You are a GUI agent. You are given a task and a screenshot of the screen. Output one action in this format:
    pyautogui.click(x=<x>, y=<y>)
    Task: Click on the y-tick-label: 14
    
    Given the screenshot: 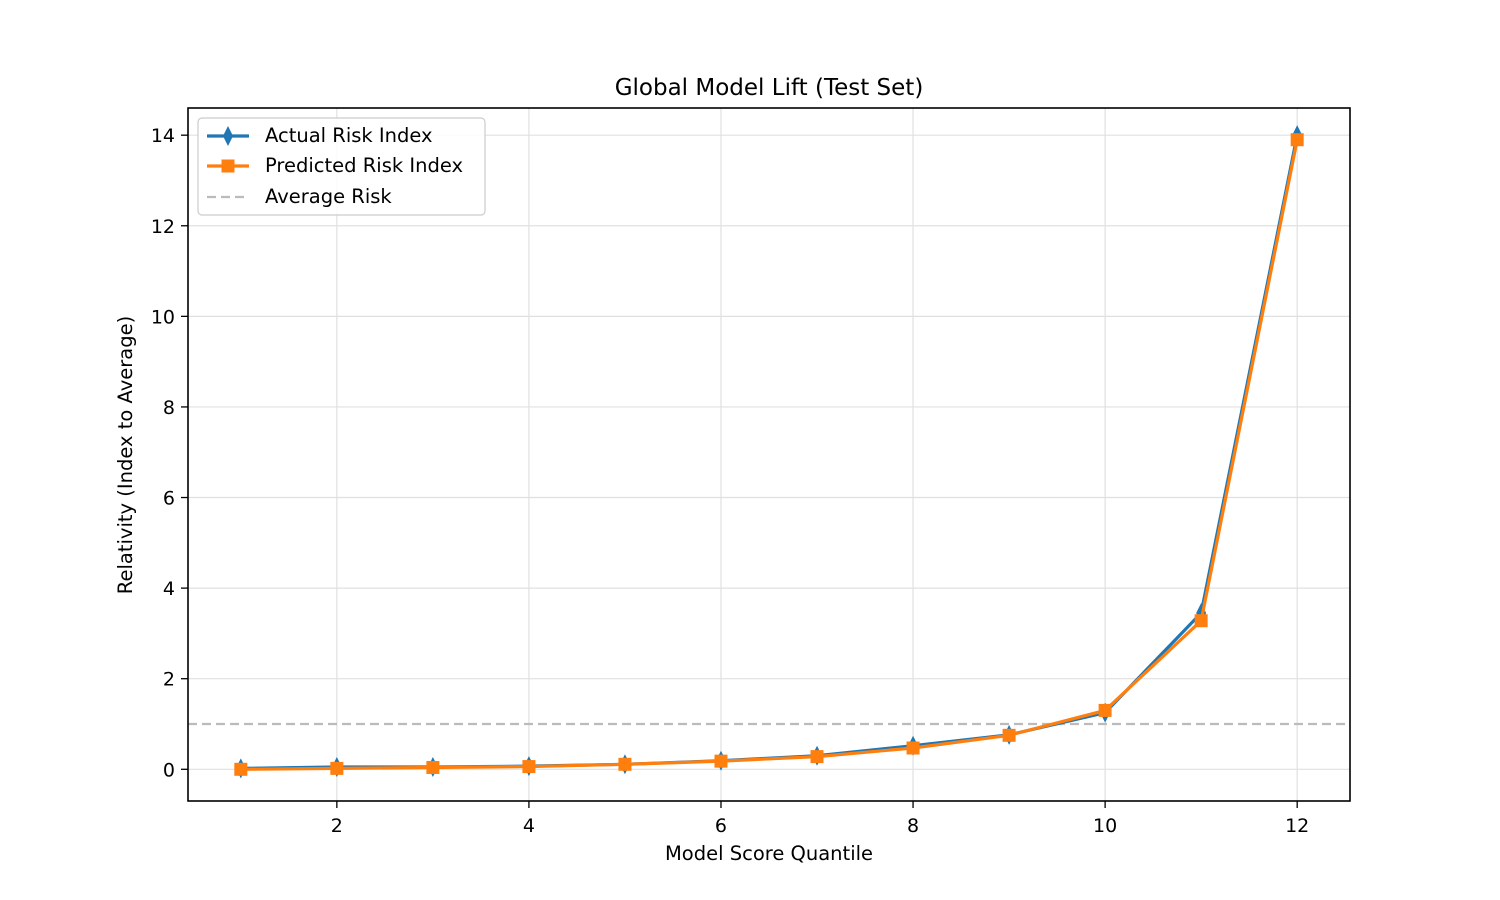 What is the action you would take?
    pyautogui.click(x=163, y=136)
    